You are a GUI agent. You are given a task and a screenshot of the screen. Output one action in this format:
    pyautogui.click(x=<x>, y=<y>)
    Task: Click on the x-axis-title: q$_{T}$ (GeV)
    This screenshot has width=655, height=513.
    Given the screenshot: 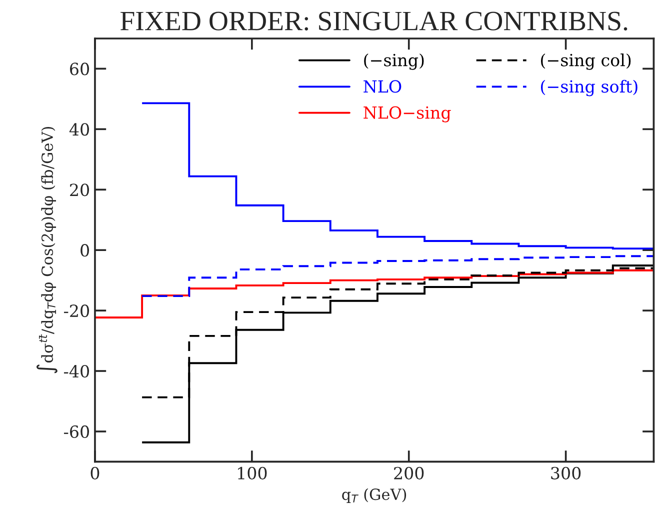 What is the action you would take?
    pyautogui.click(x=374, y=496)
    